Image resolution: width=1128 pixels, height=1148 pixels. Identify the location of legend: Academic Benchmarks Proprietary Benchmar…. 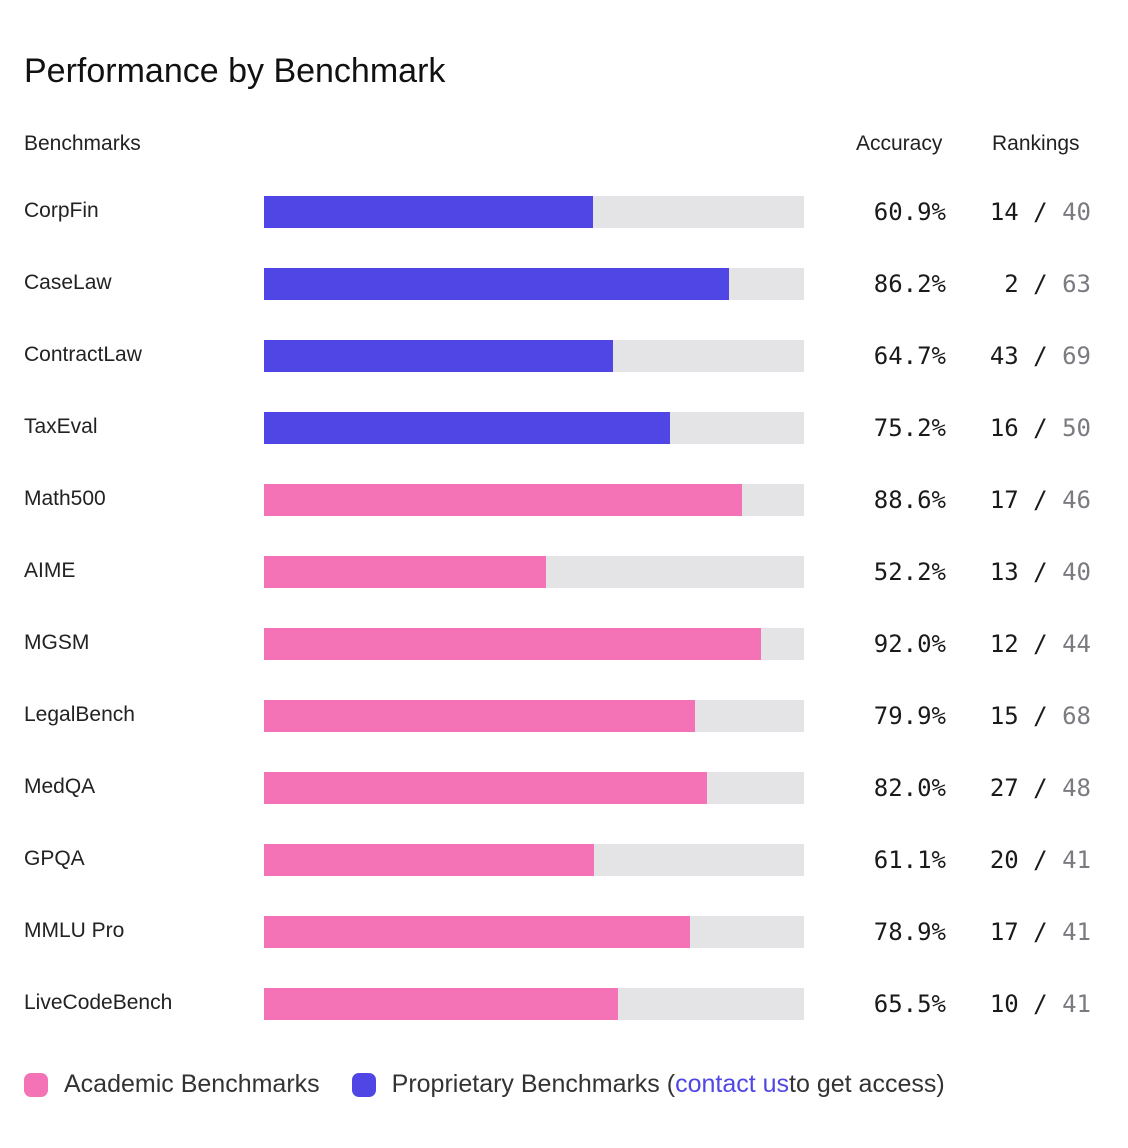
(500, 1084).